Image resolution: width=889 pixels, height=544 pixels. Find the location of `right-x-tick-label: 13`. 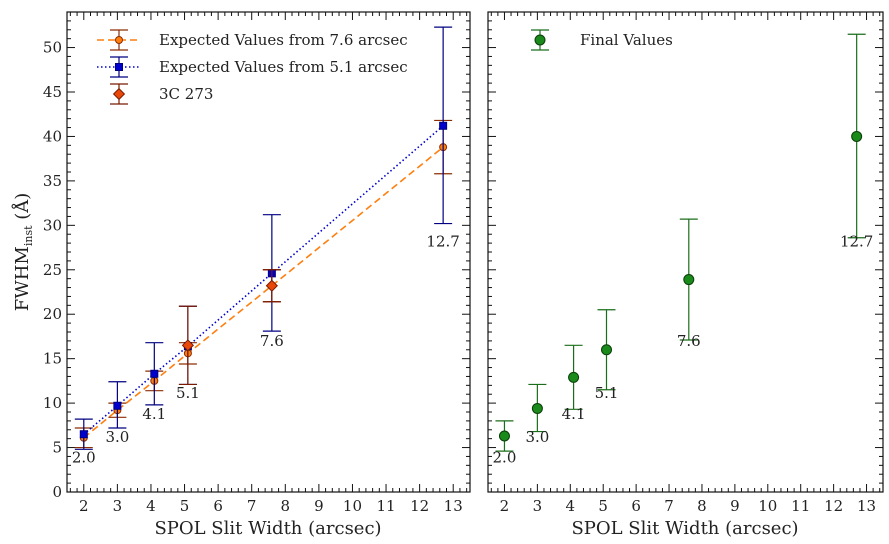

right-x-tick-label: 13 is located at coordinates (866, 506).